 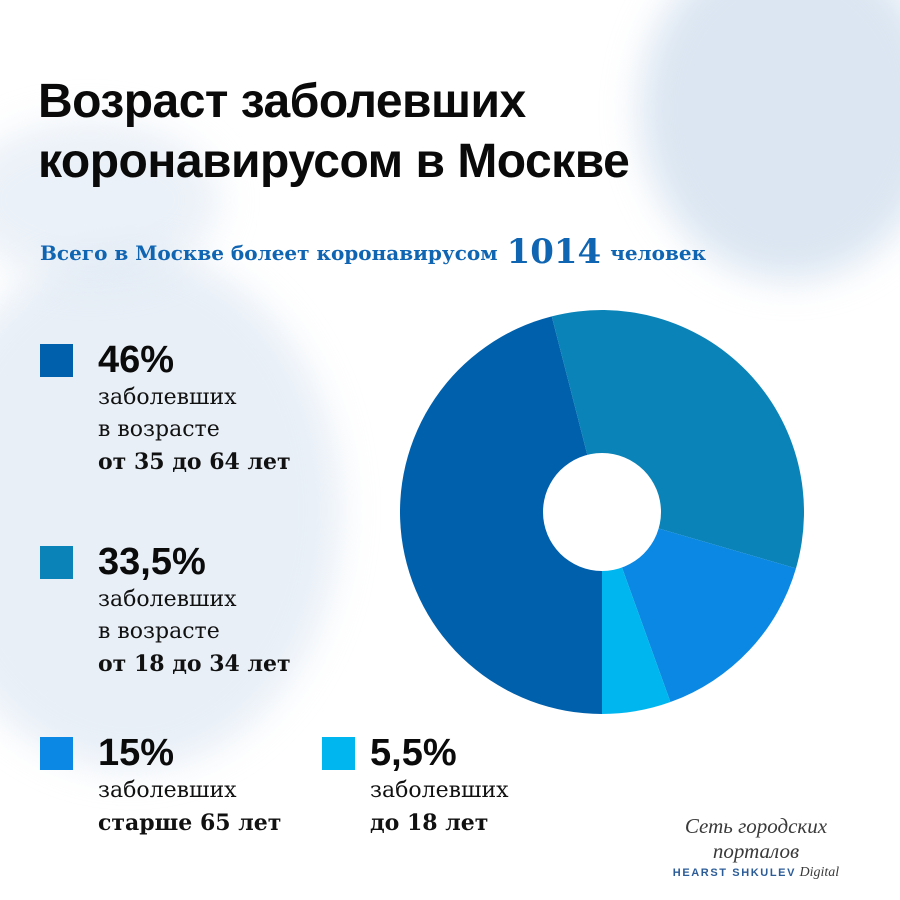 I want to click on legend-swatch-65-plus, so click(x=56, y=753).